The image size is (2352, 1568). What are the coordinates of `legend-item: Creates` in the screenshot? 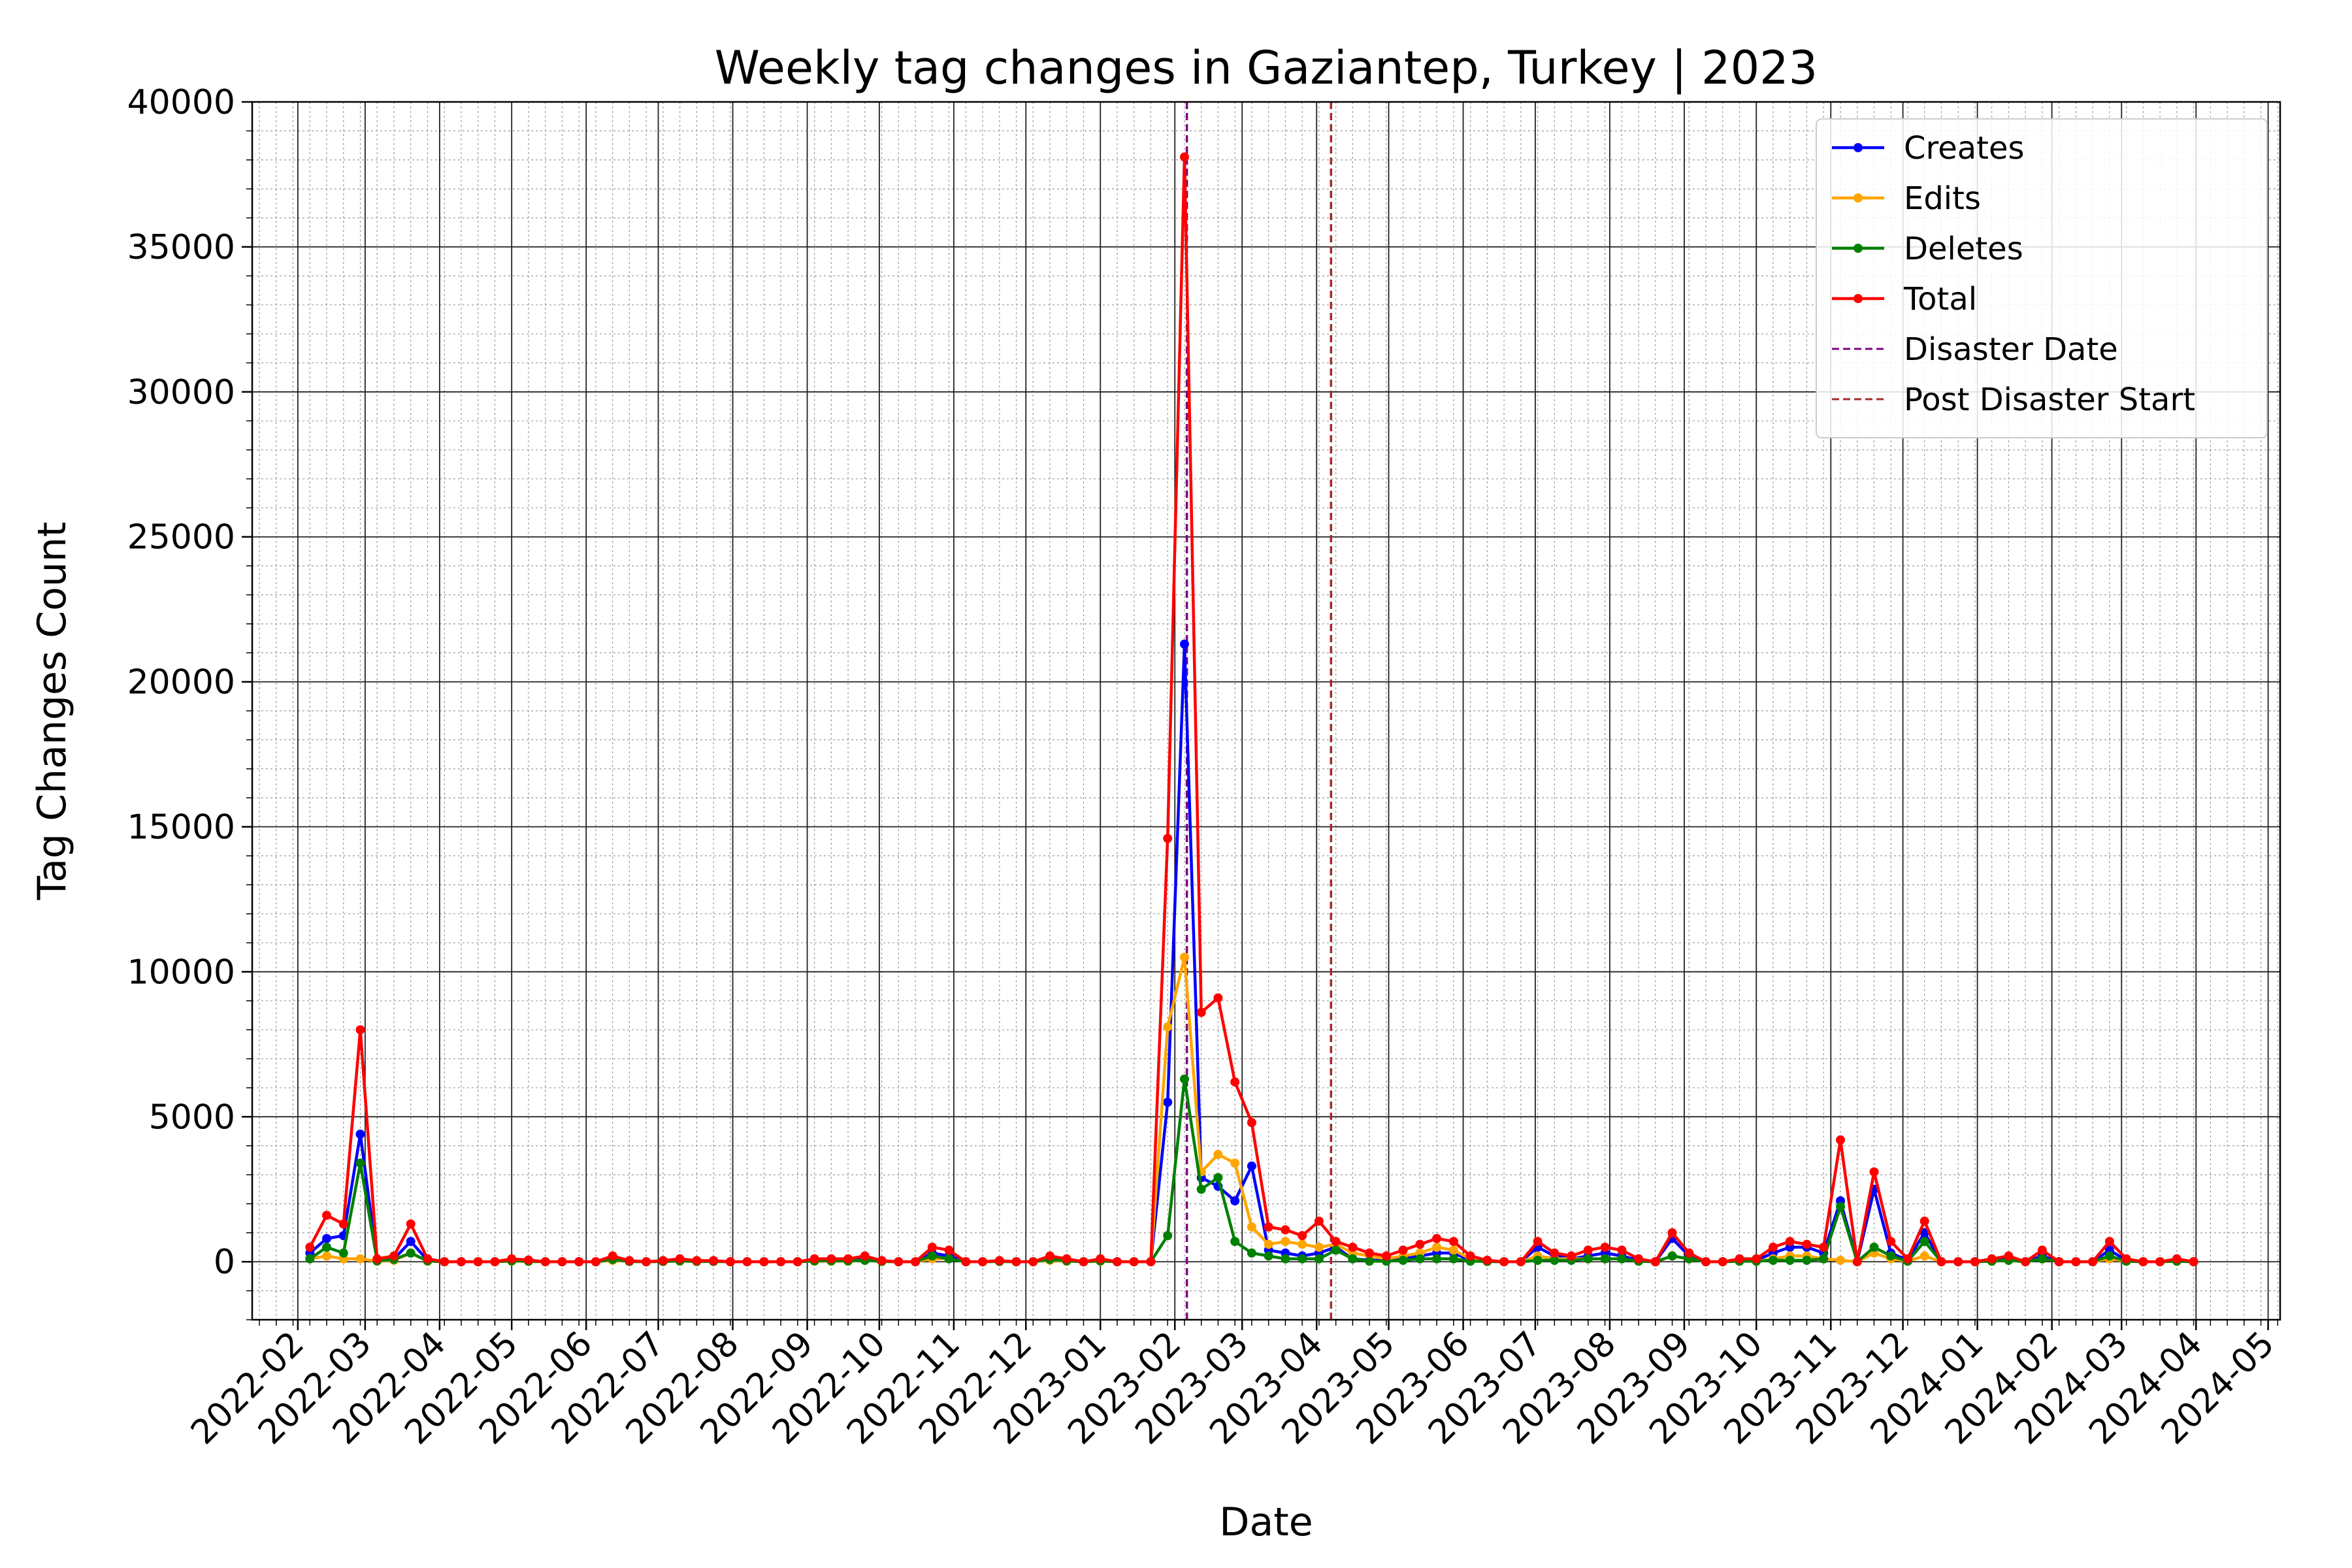 It's located at (1928, 148).